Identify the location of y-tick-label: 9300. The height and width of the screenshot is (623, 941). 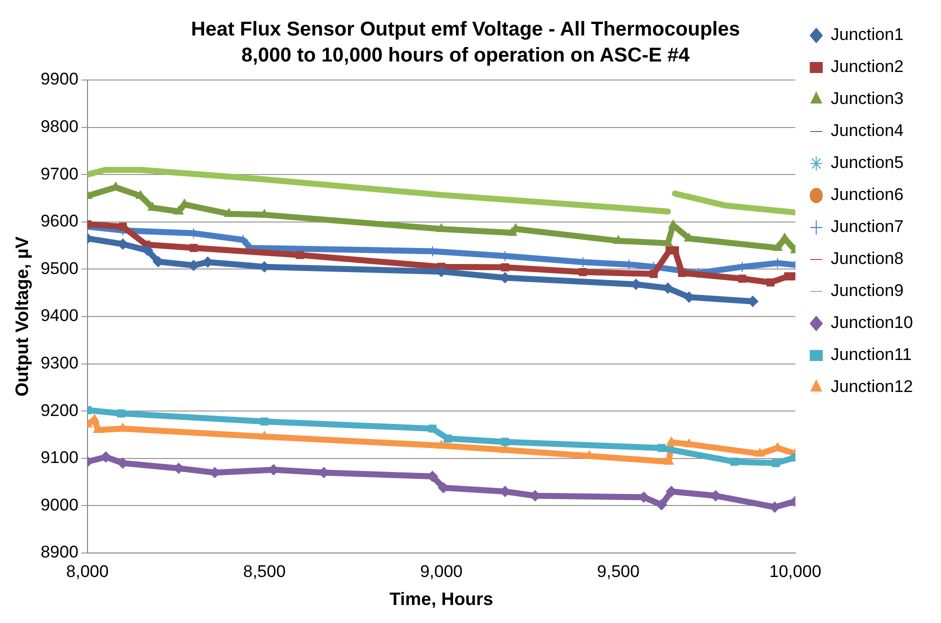
(59, 362).